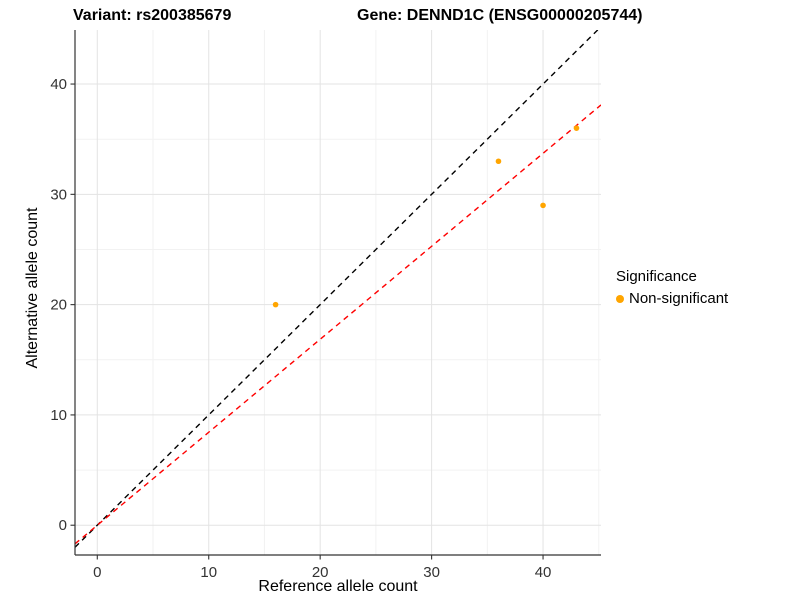 This screenshot has height=600, width=800. What do you see at coordinates (63, 525) in the screenshot?
I see `y-tick-label: 0` at bounding box center [63, 525].